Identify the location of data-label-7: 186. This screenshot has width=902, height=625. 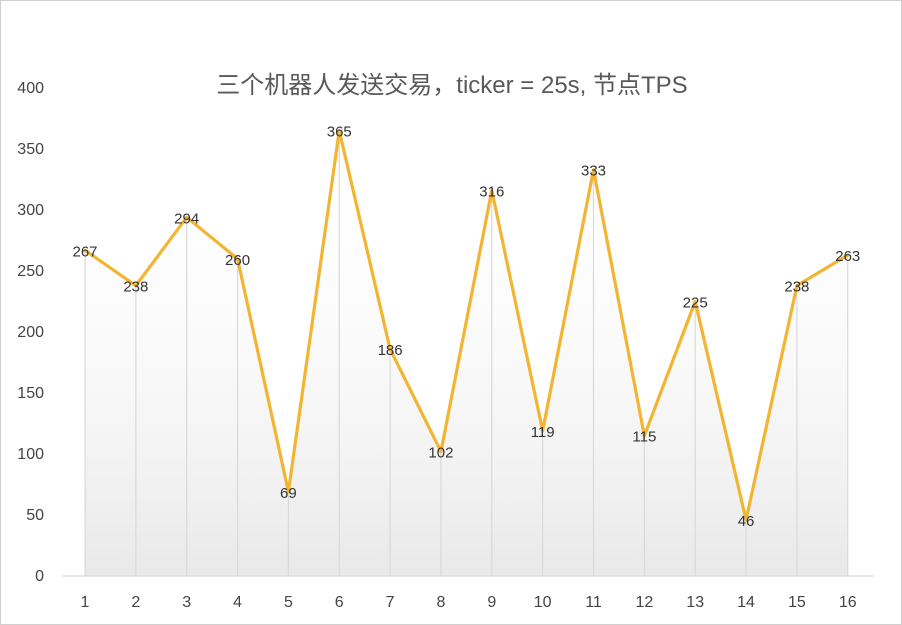
(390, 350).